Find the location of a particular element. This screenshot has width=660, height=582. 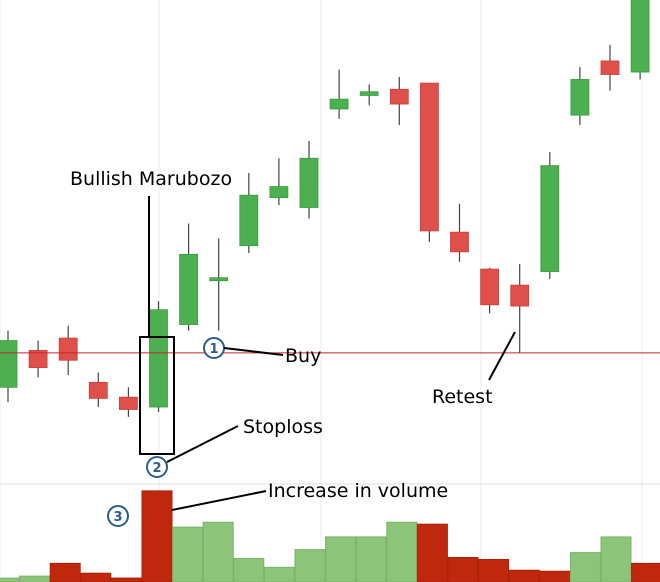

stoploss-callout-line is located at coordinates (202, 444).